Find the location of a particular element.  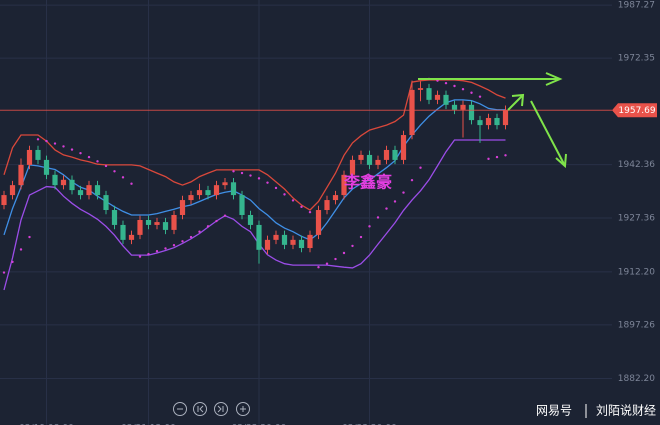

last-price-label: 1957.69 is located at coordinates (636, 111).